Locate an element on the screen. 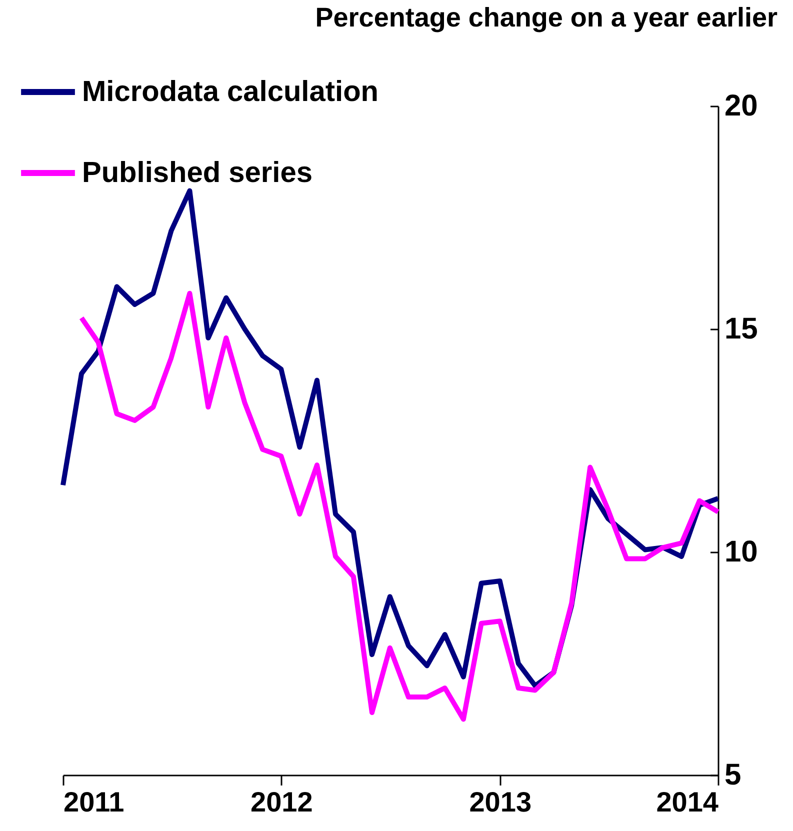  legend-label: Microdata calculation is located at coordinates (230, 92).